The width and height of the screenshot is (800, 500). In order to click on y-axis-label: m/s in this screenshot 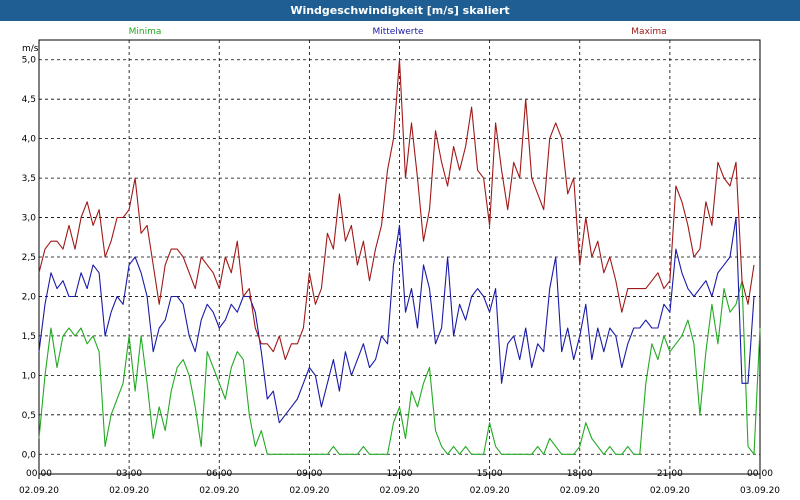, I will do `click(30, 49)`.